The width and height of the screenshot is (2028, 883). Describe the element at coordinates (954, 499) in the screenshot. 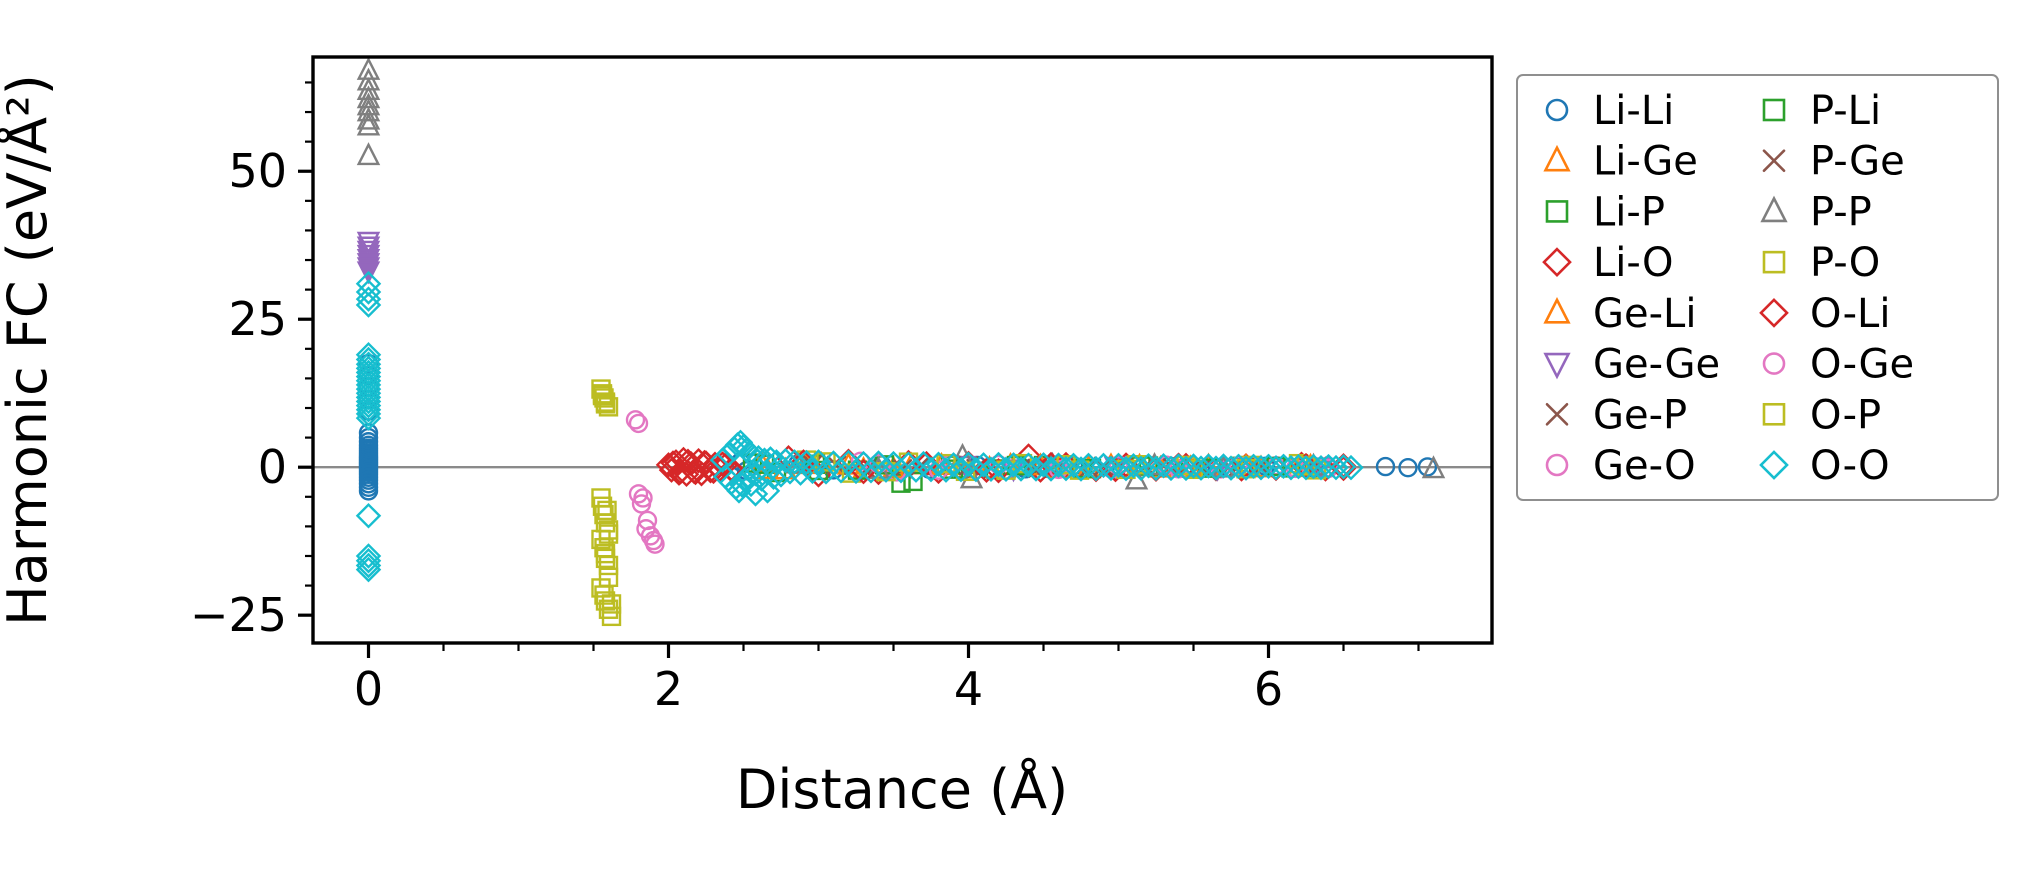

I see `series-O-P` at that location.